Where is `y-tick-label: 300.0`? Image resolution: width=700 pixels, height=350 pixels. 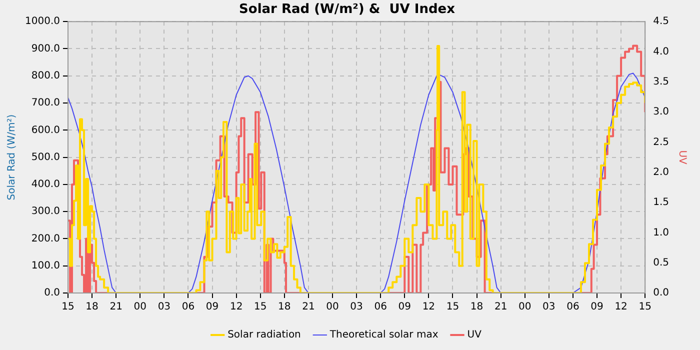 y-tick-label: 300.0 is located at coordinates (45, 212).